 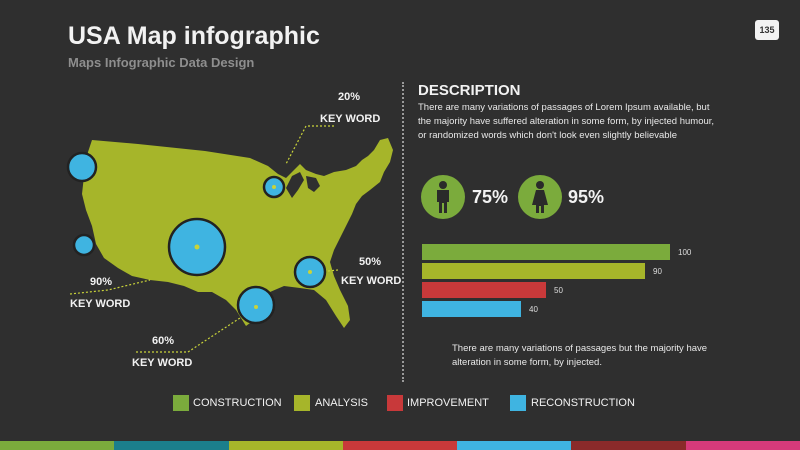 What do you see at coordinates (583, 403) in the screenshot?
I see `legend-label-reconstruction: RECONSTRUCTION` at bounding box center [583, 403].